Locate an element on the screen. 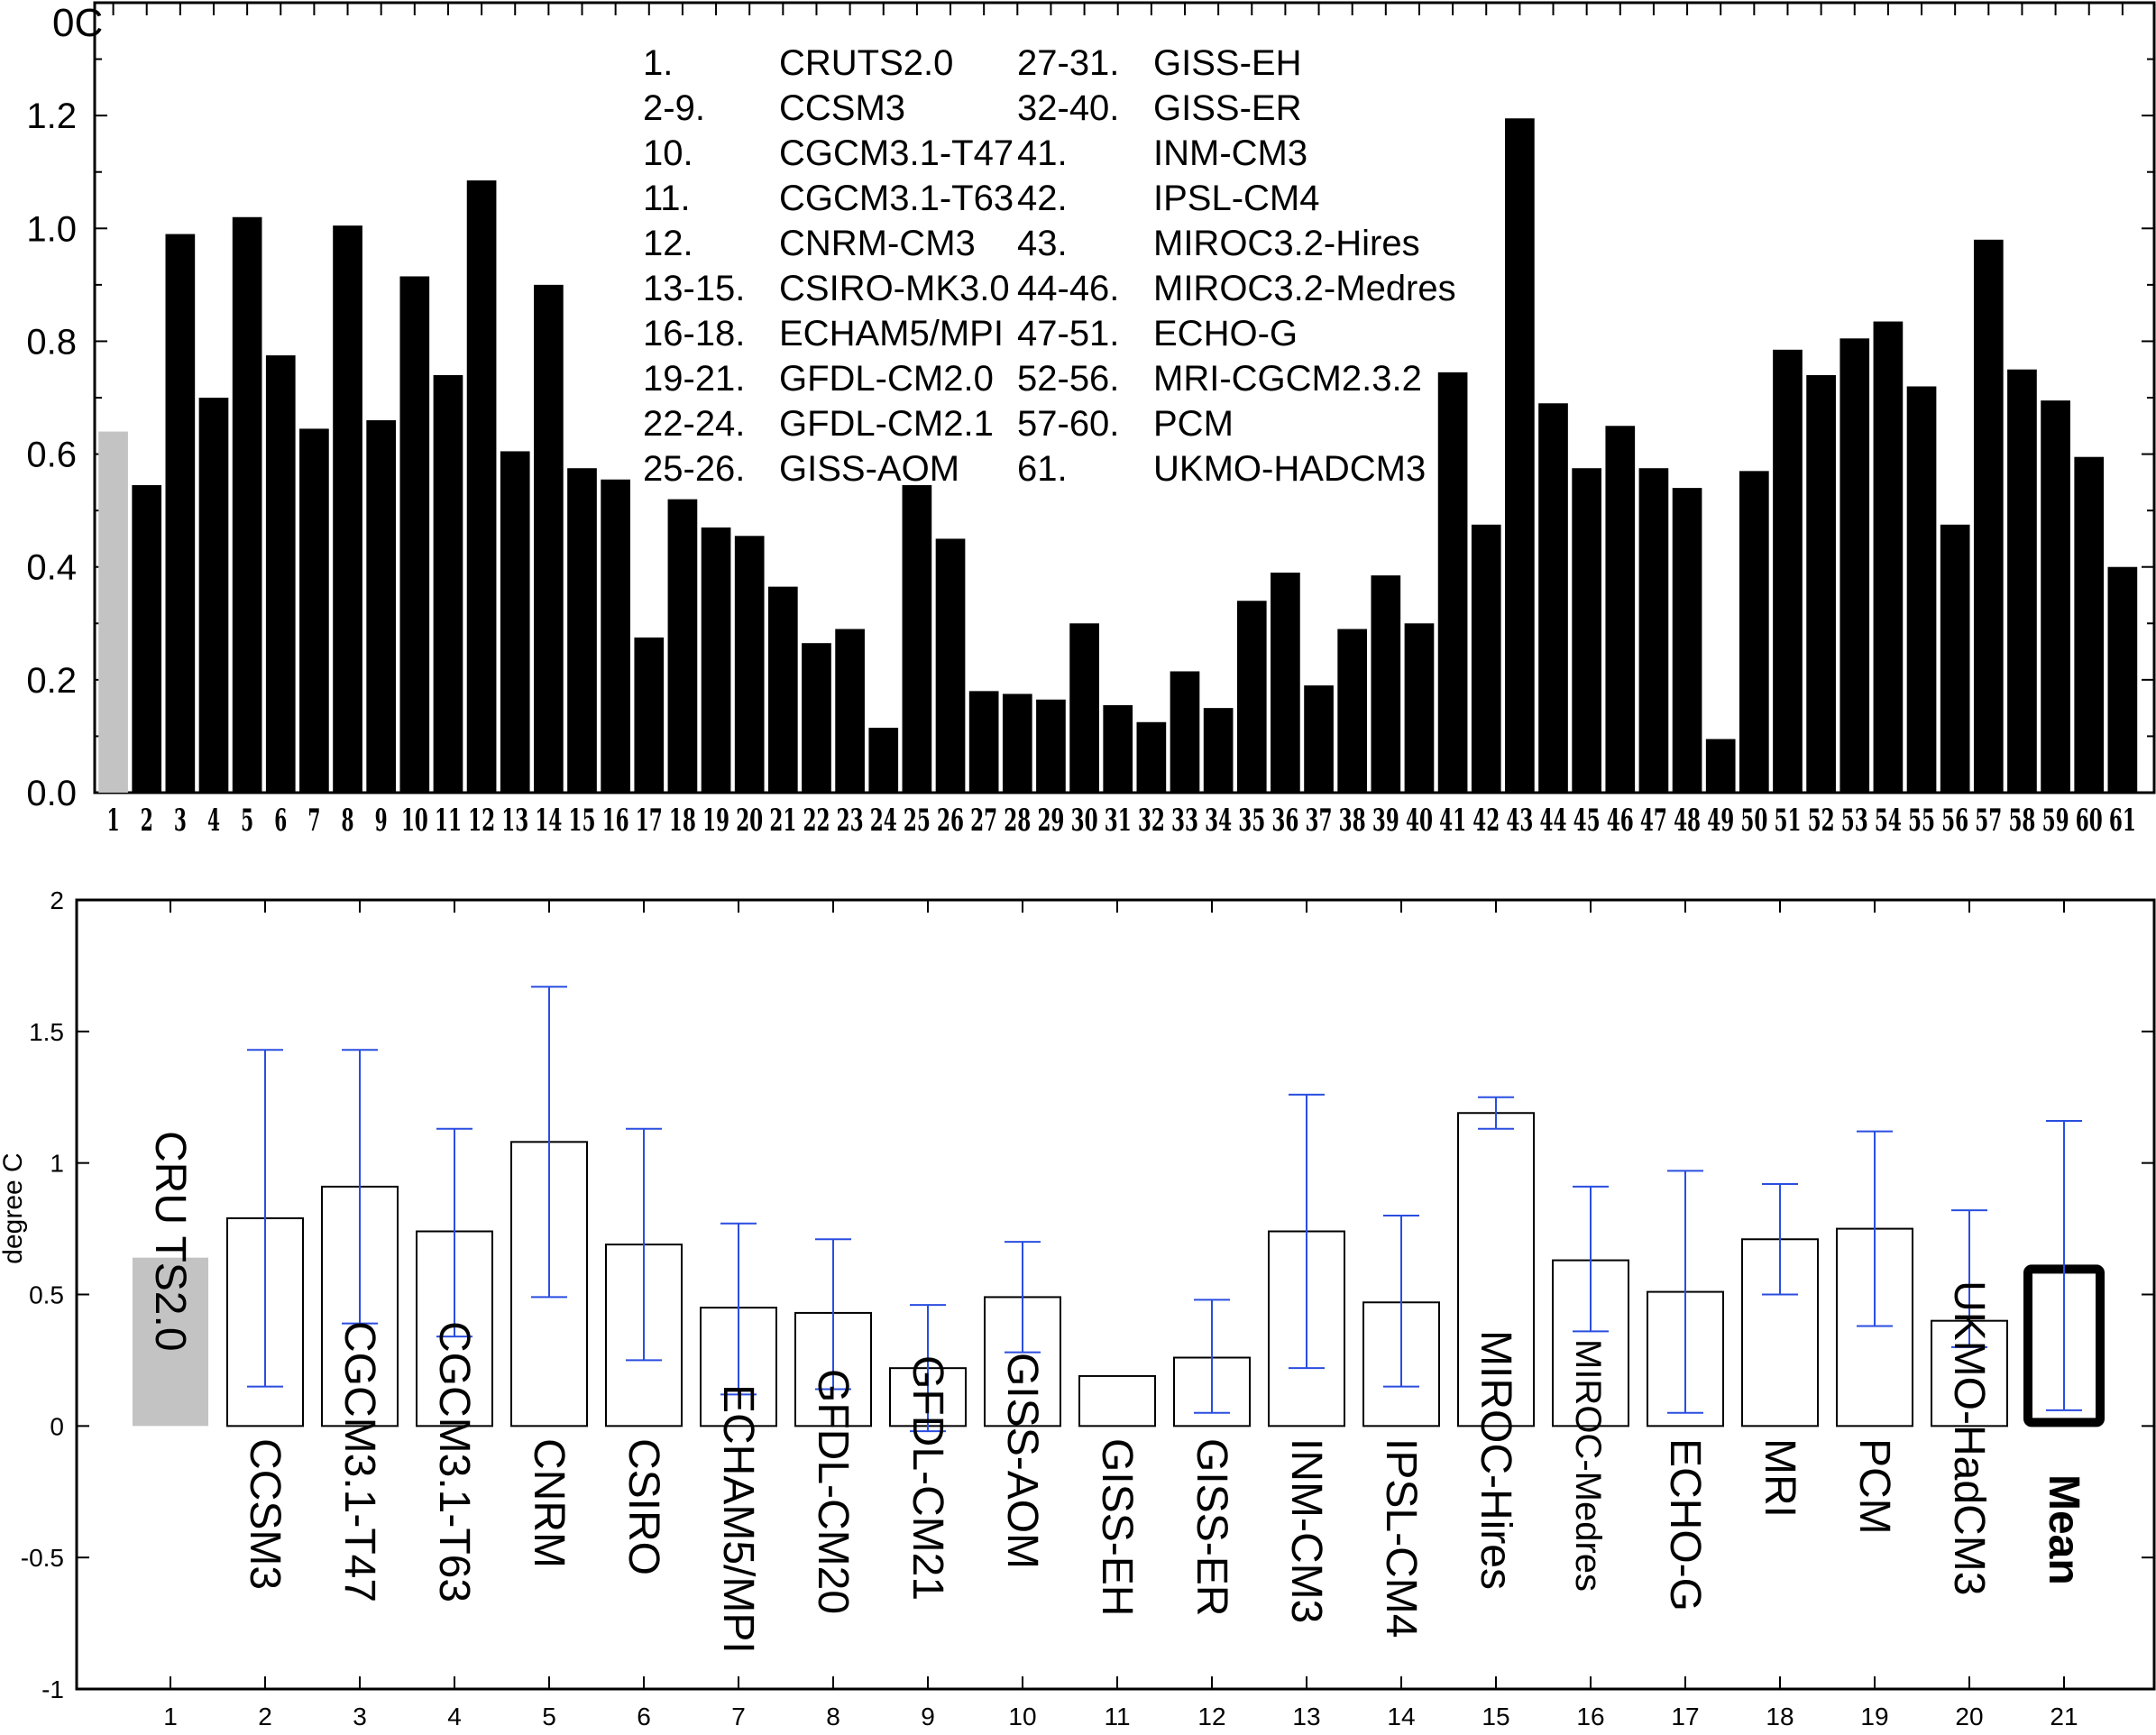  legend-index: 44-46. is located at coordinates (1068, 288).